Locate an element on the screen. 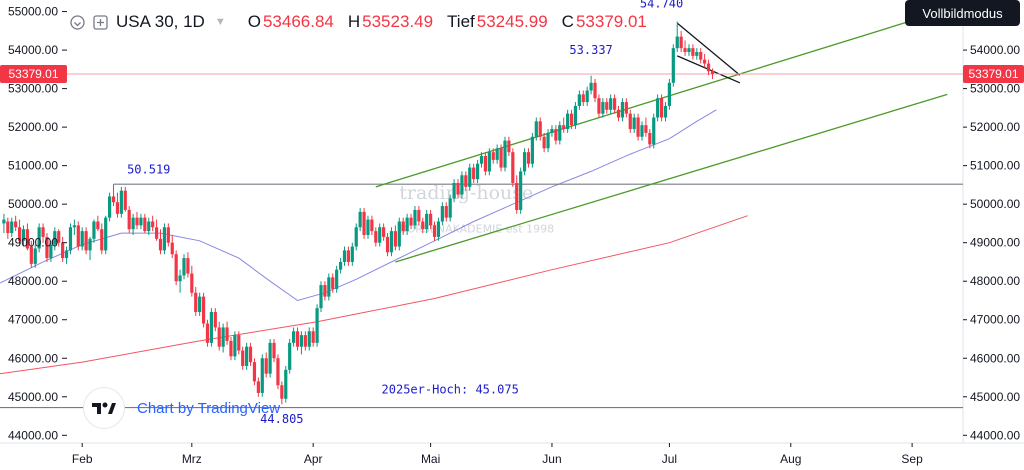  chevron-down-icon: ▼ is located at coordinates (220, 22).